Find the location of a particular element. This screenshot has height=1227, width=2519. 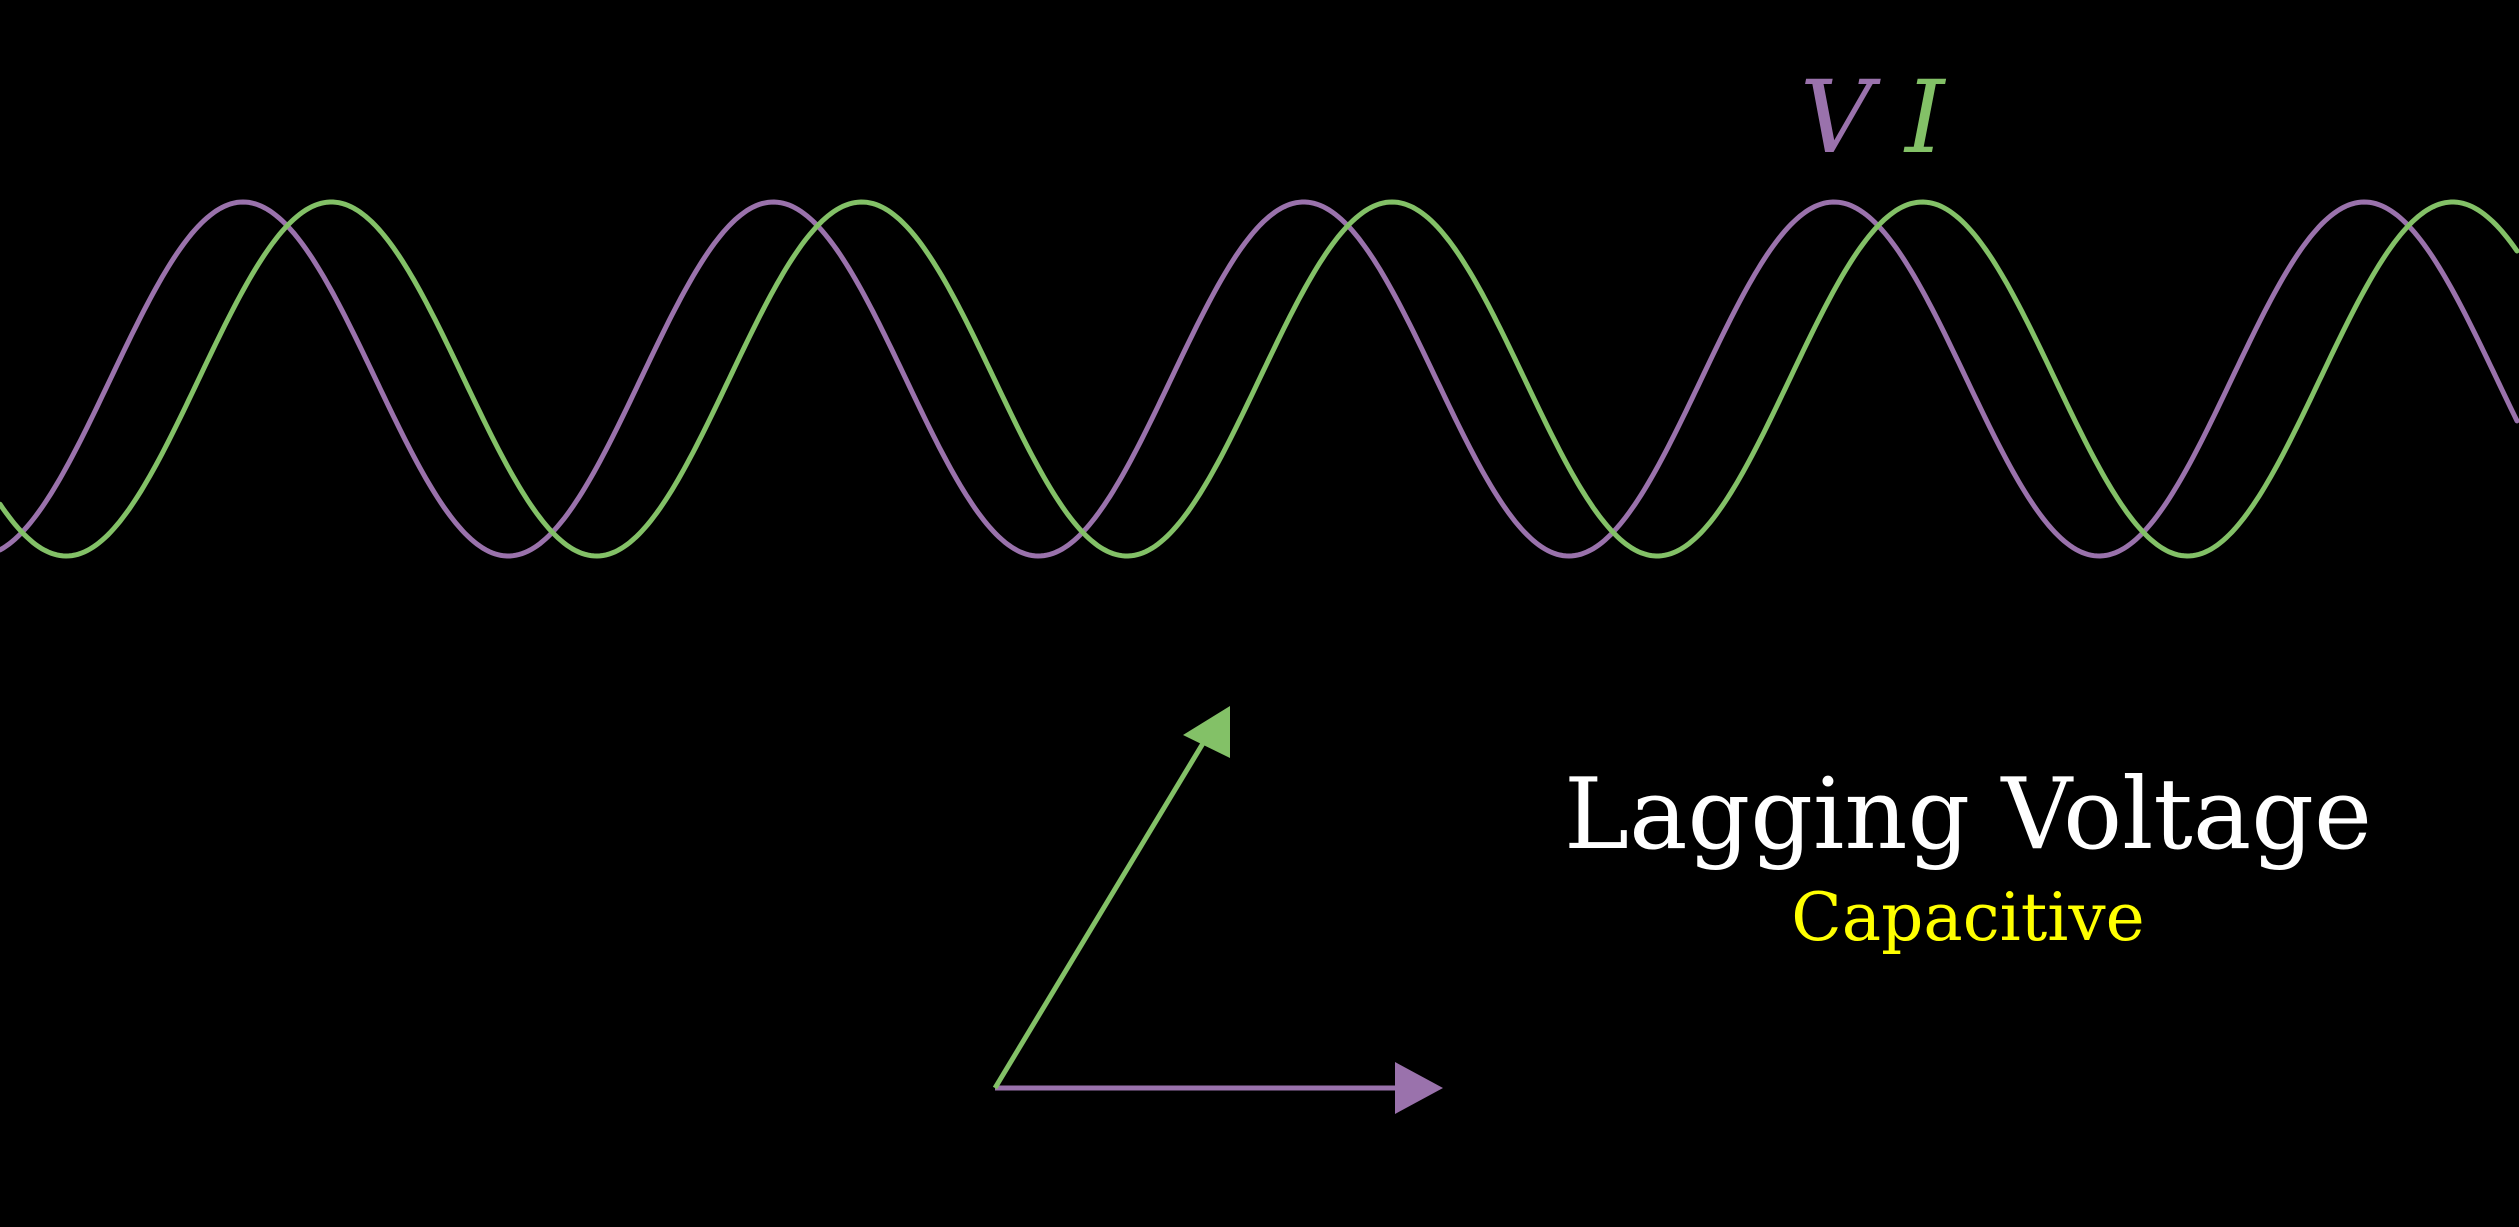

current-phasor-arrow is located at coordinates (1101, 911).